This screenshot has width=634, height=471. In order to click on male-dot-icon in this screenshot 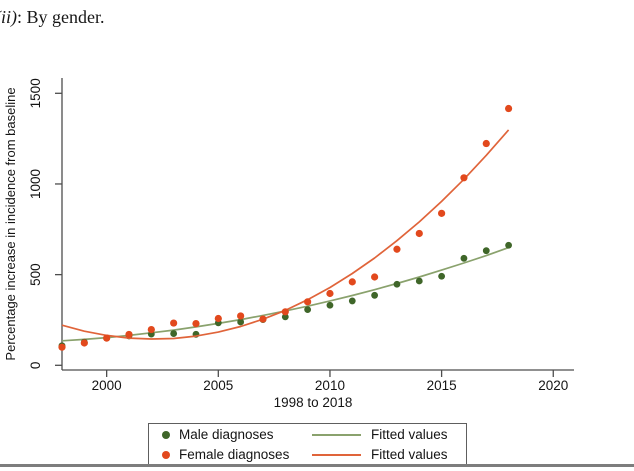, I will do `click(166, 434)`.